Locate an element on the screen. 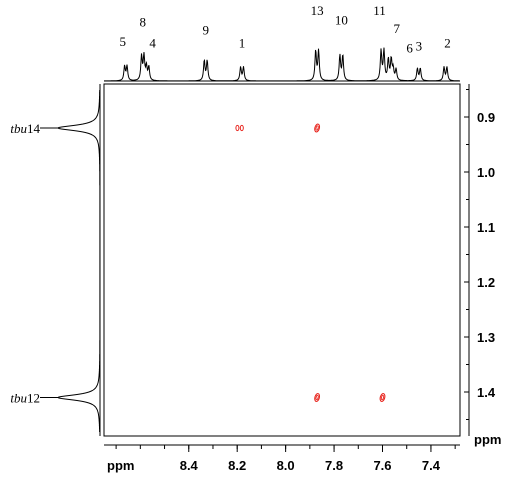  y-tick-label: 1.1 is located at coordinates (486, 227).